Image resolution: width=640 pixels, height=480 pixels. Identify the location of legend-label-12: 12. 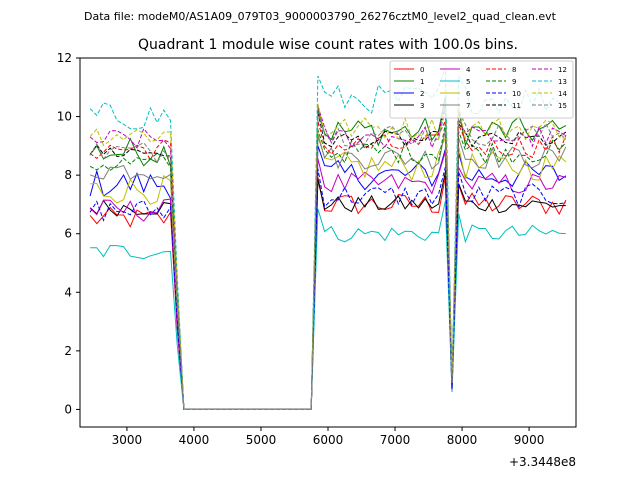
(562, 70).